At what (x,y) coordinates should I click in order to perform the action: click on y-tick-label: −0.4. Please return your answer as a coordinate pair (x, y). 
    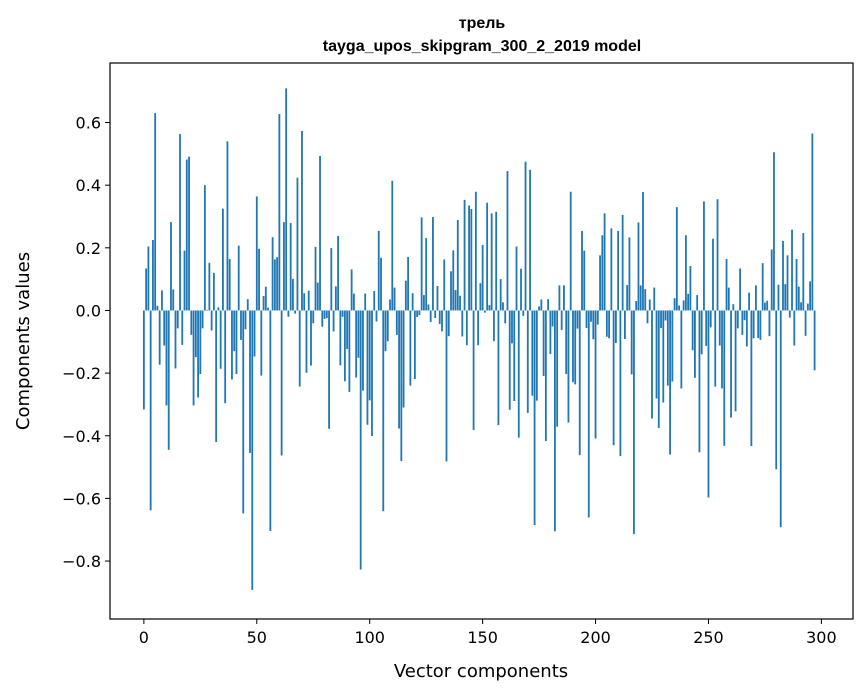
    Looking at the image, I should click on (81, 436).